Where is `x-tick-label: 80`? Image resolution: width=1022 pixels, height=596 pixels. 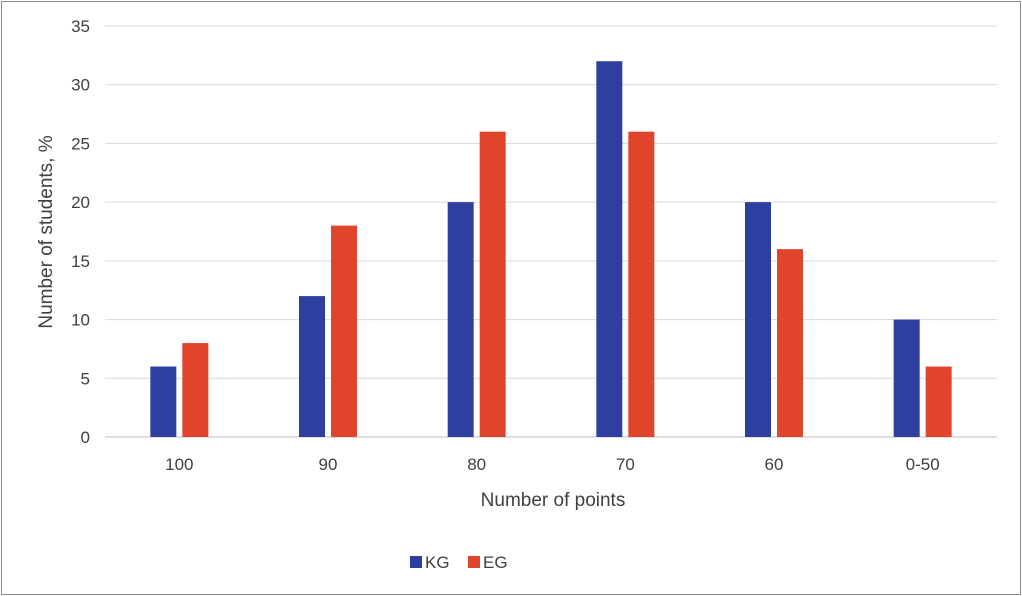
x-tick-label: 80 is located at coordinates (476, 464).